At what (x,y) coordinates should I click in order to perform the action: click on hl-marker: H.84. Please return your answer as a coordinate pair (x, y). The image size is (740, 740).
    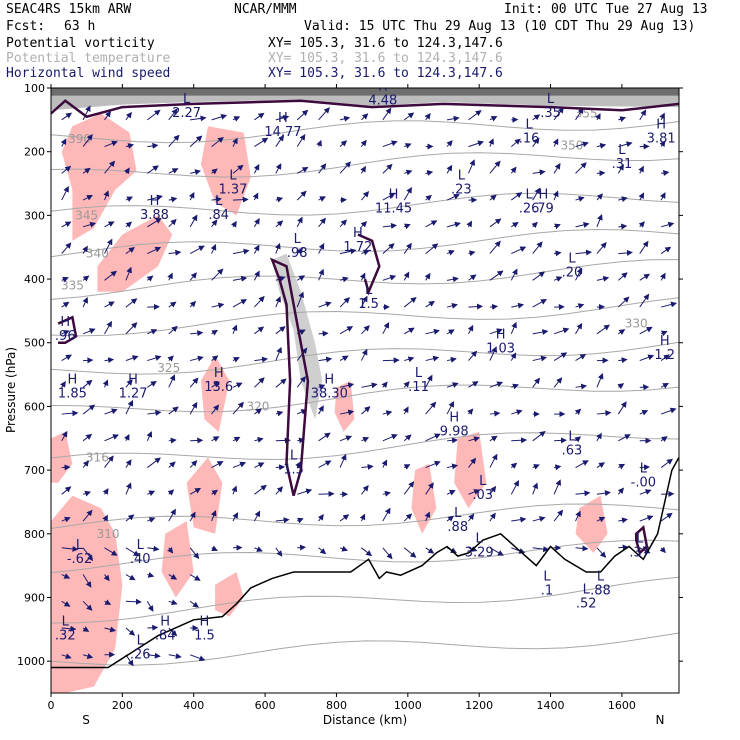
    Looking at the image, I should click on (165, 628).